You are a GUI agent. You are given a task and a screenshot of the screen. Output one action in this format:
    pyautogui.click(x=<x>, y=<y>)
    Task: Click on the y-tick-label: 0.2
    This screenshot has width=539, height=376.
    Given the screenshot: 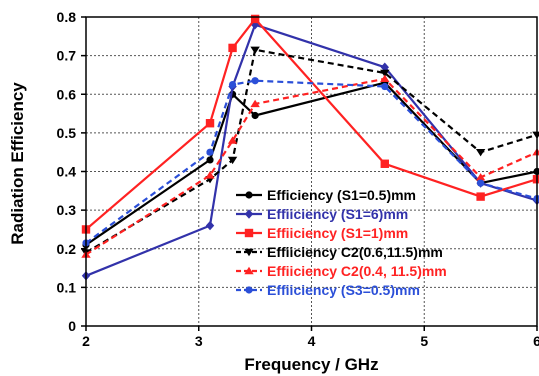 What is the action you would take?
    pyautogui.click(x=67, y=249)
    